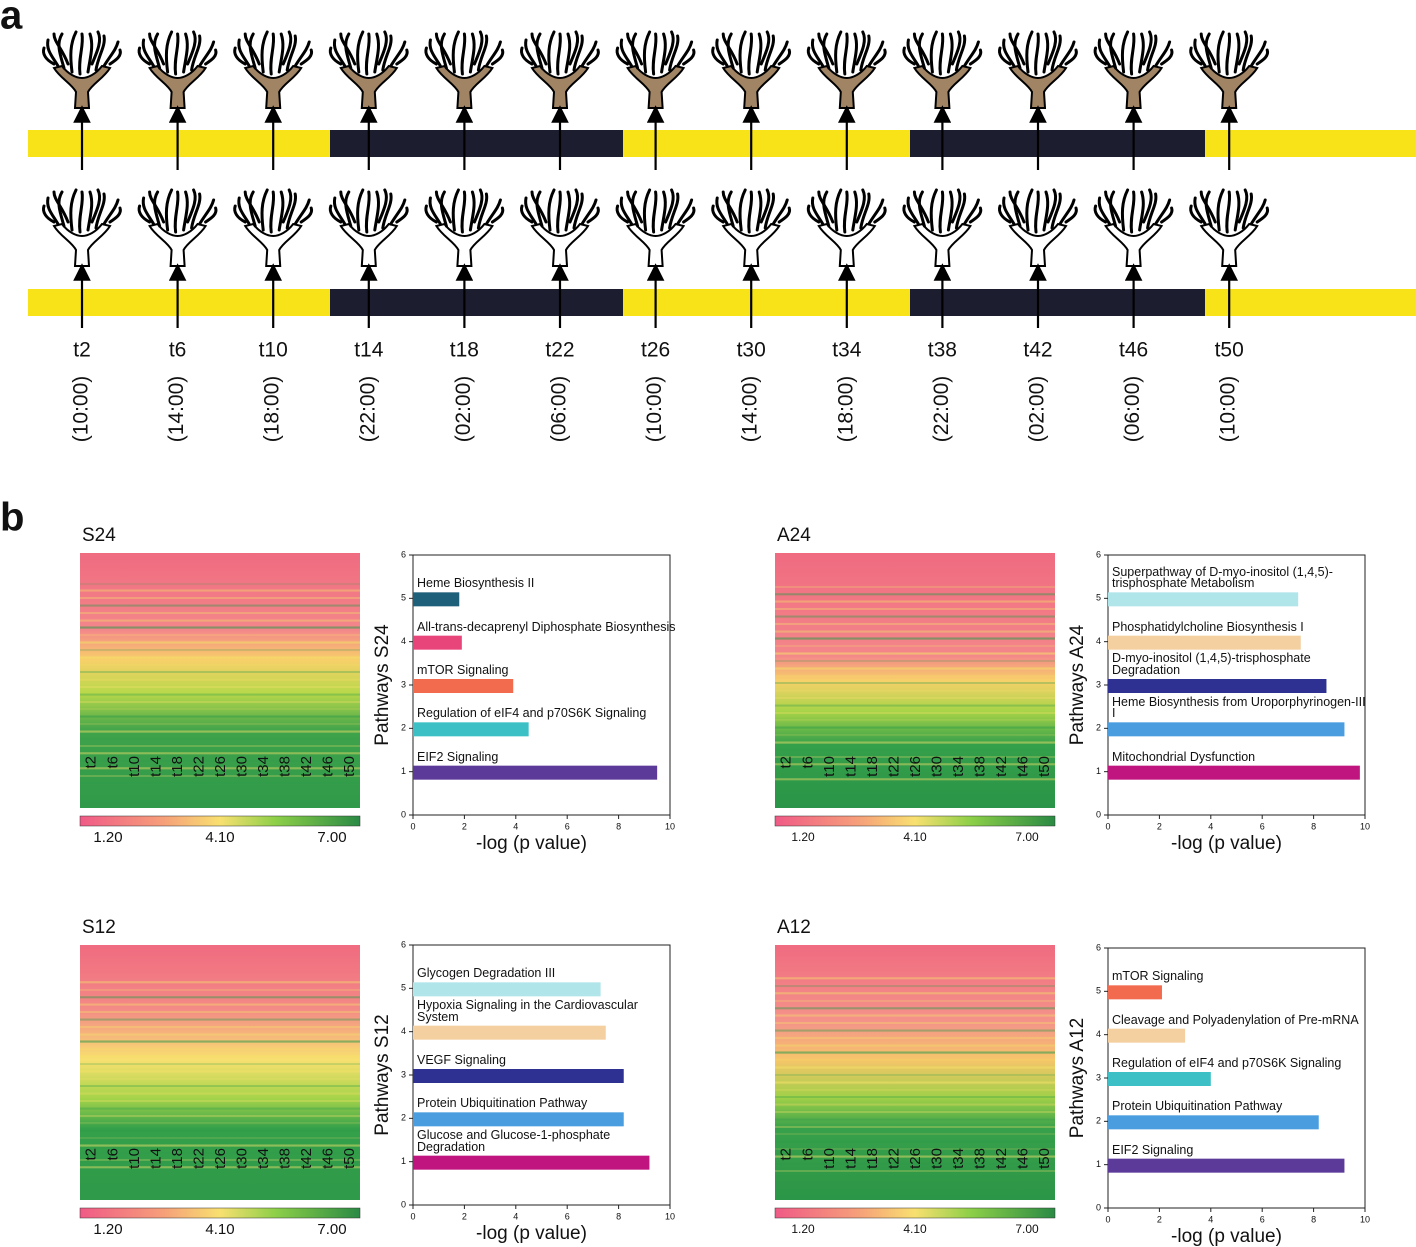 This screenshot has width=1416, height=1247. Describe the element at coordinates (176, 409) in the screenshot. I see `clock-label: (14:00)` at that location.